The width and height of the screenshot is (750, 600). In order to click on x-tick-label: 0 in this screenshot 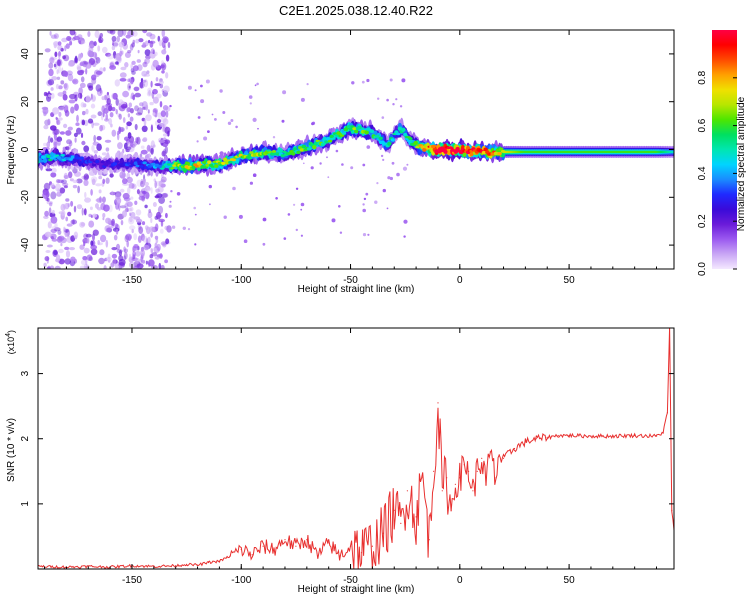, I will do `click(460, 280)`.